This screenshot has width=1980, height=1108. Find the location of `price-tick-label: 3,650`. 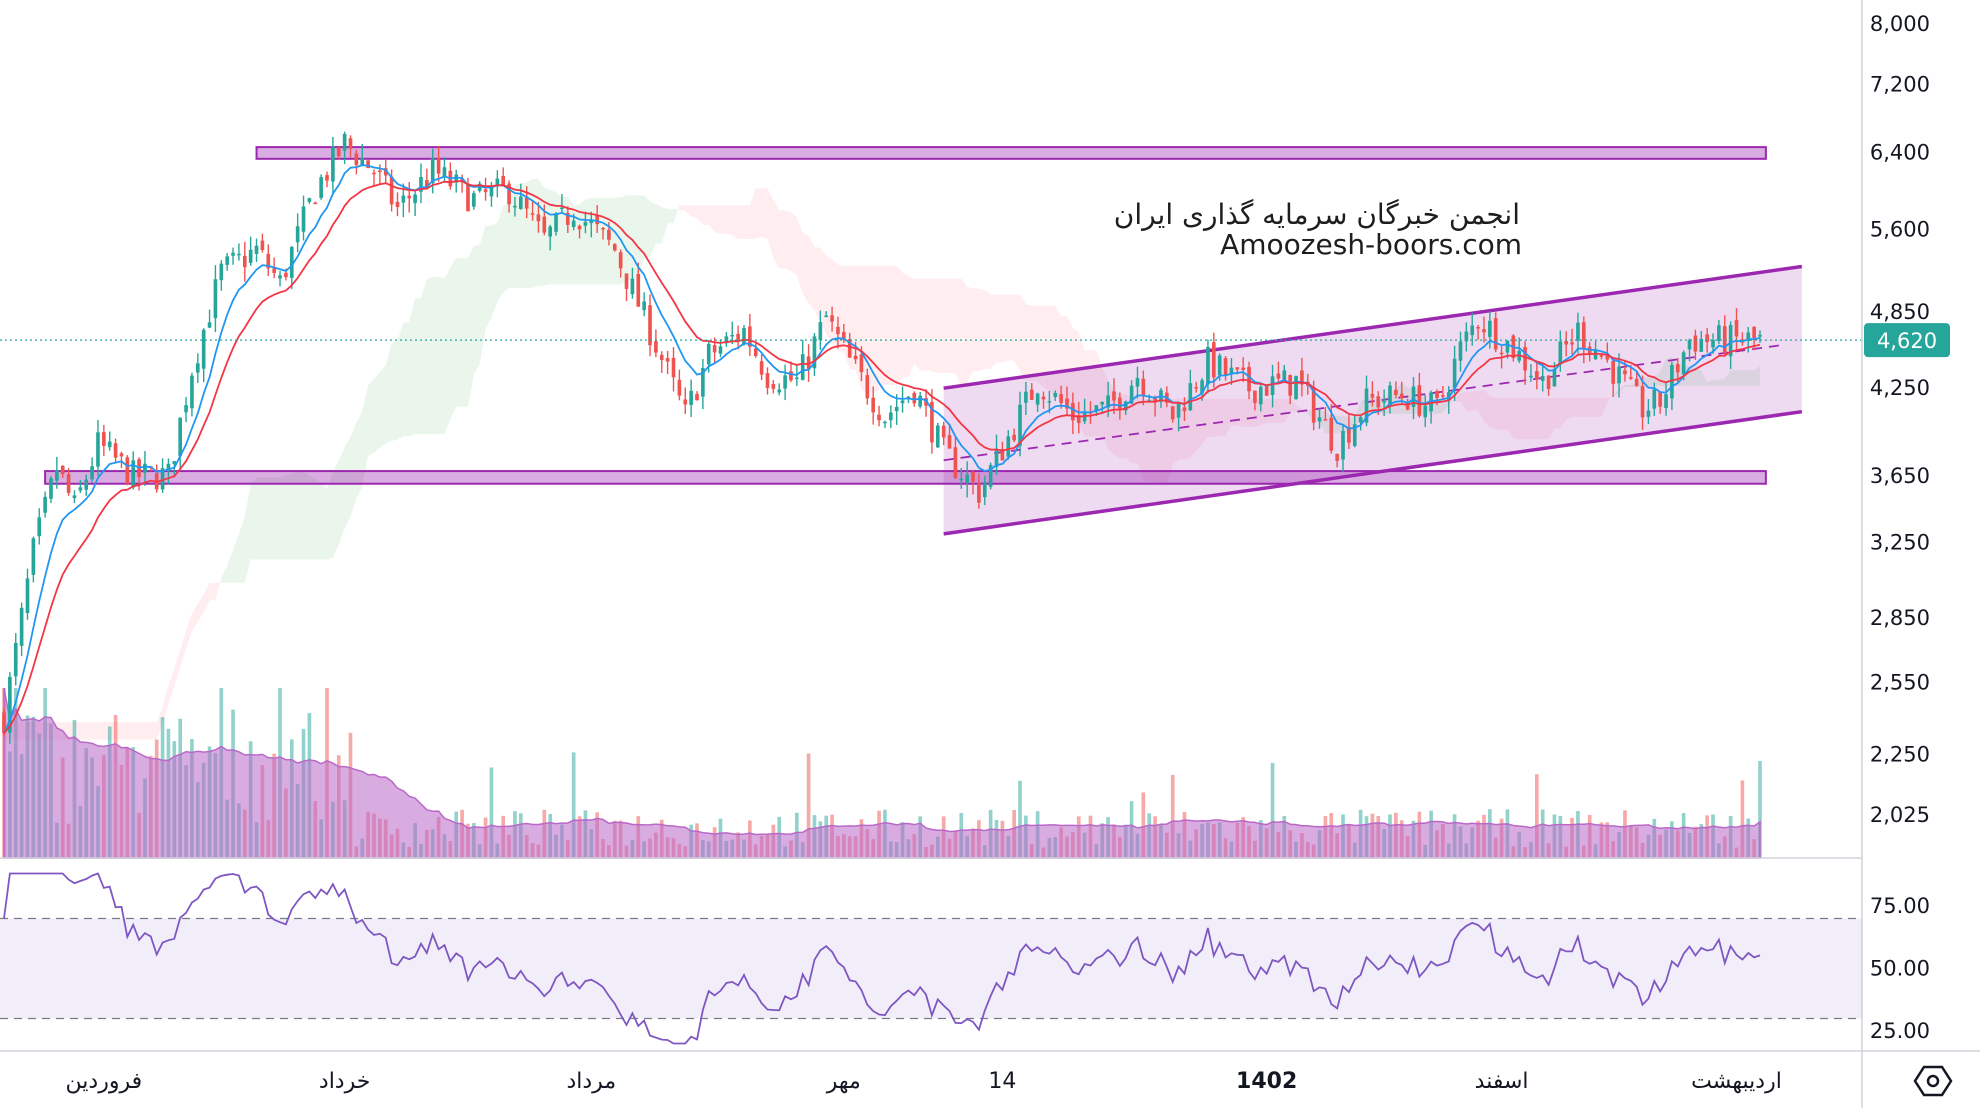

price-tick-label: 3,650 is located at coordinates (1900, 476).